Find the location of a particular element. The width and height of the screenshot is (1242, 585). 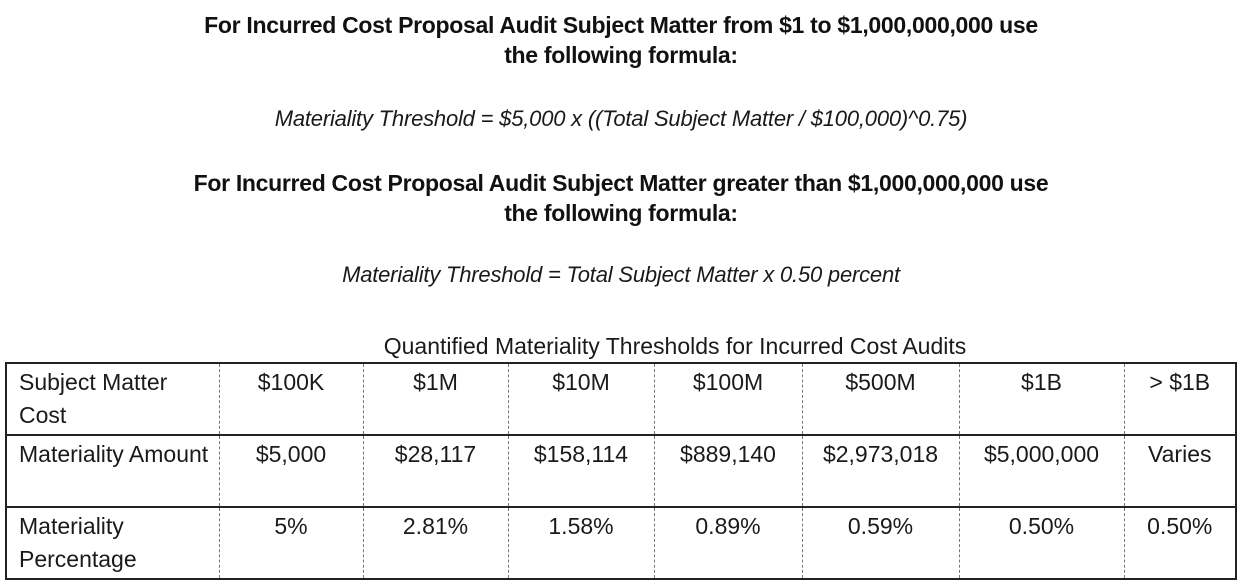

table-cell: 1.58% is located at coordinates (580, 543).